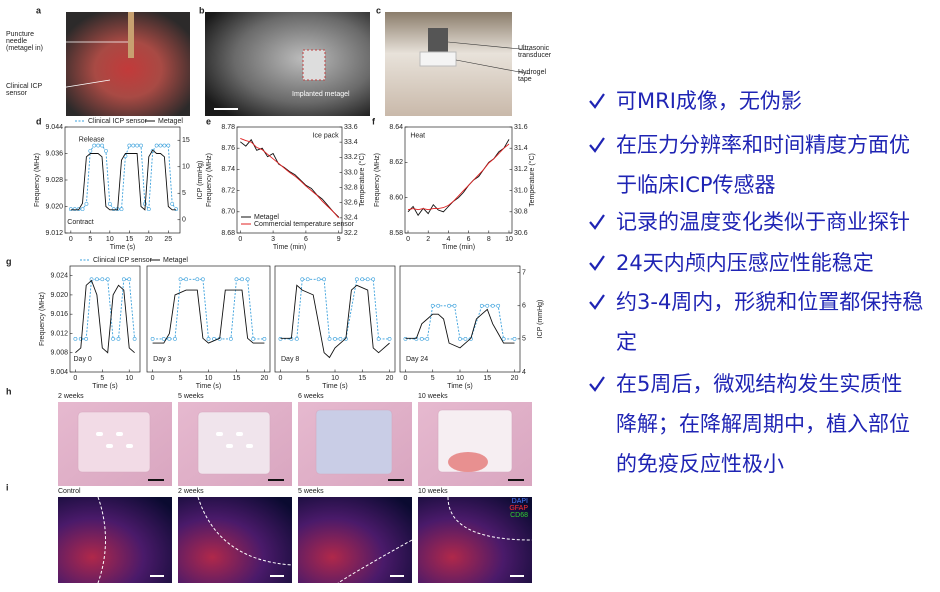 The height and width of the screenshot is (592, 940). I want to click on x-tick-label: 4, so click(448, 239).